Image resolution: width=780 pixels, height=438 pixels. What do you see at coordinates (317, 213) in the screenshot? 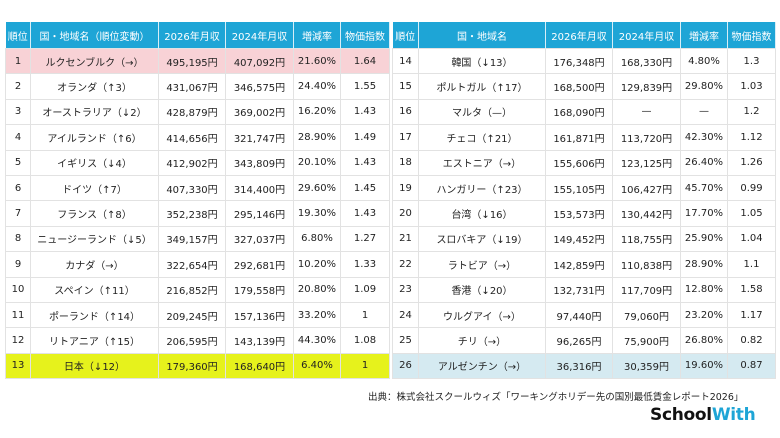
I see `cell-change-rate: 19.30%` at bounding box center [317, 213].